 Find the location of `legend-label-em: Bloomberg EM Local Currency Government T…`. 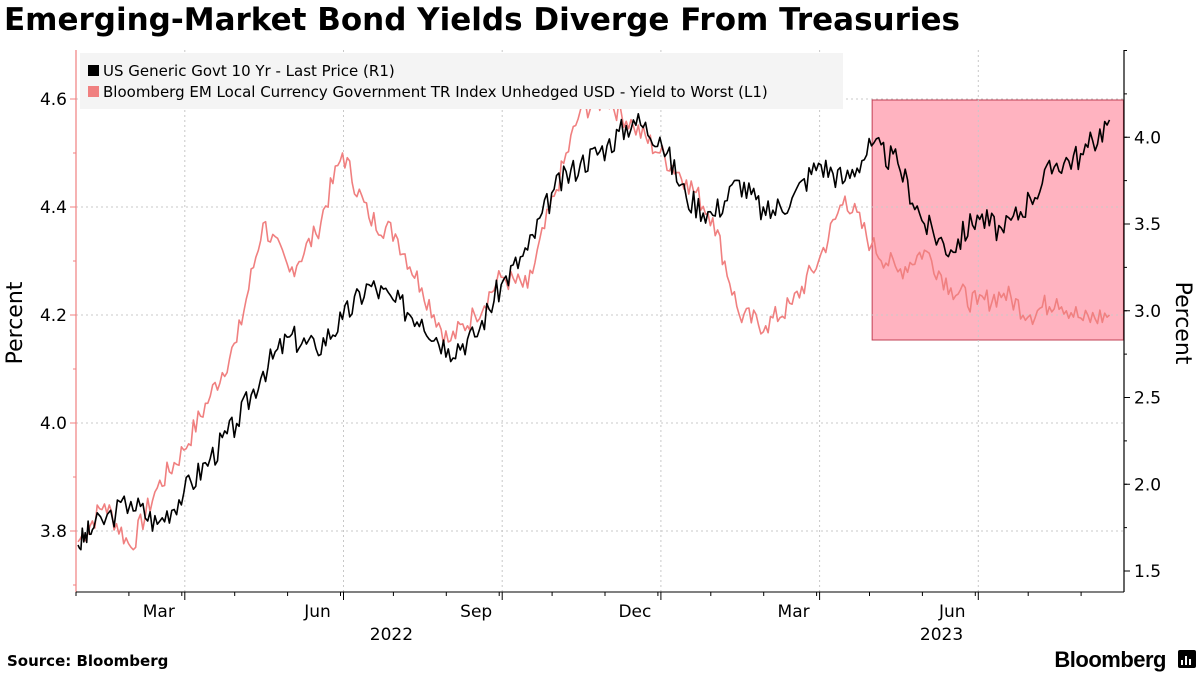

legend-label-em: Bloomberg EM Local Currency Government T… is located at coordinates (435, 92).